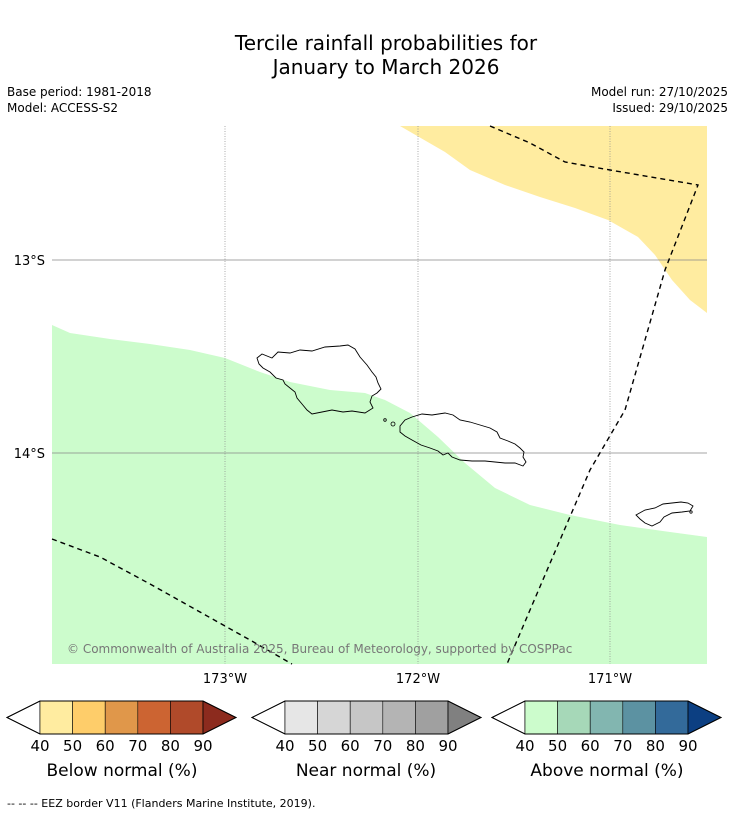 Image resolution: width=736 pixels, height=816 pixels. What do you see at coordinates (659, 92) in the screenshot?
I see `model-run: Model run: 27/10/2025` at bounding box center [659, 92].